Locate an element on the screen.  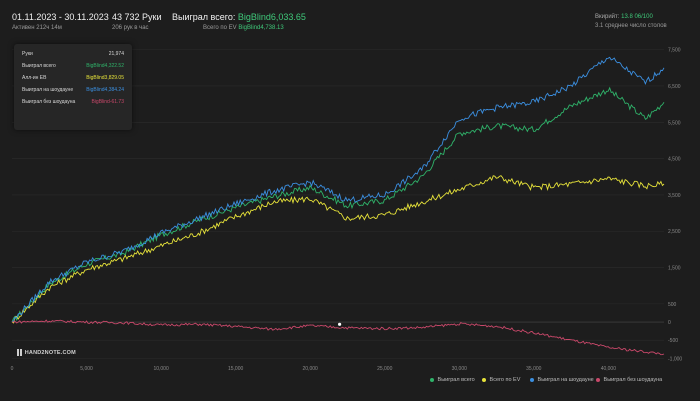
hands-block: 43 732 Руки 206 рук в час is located at coordinates (137, 21).